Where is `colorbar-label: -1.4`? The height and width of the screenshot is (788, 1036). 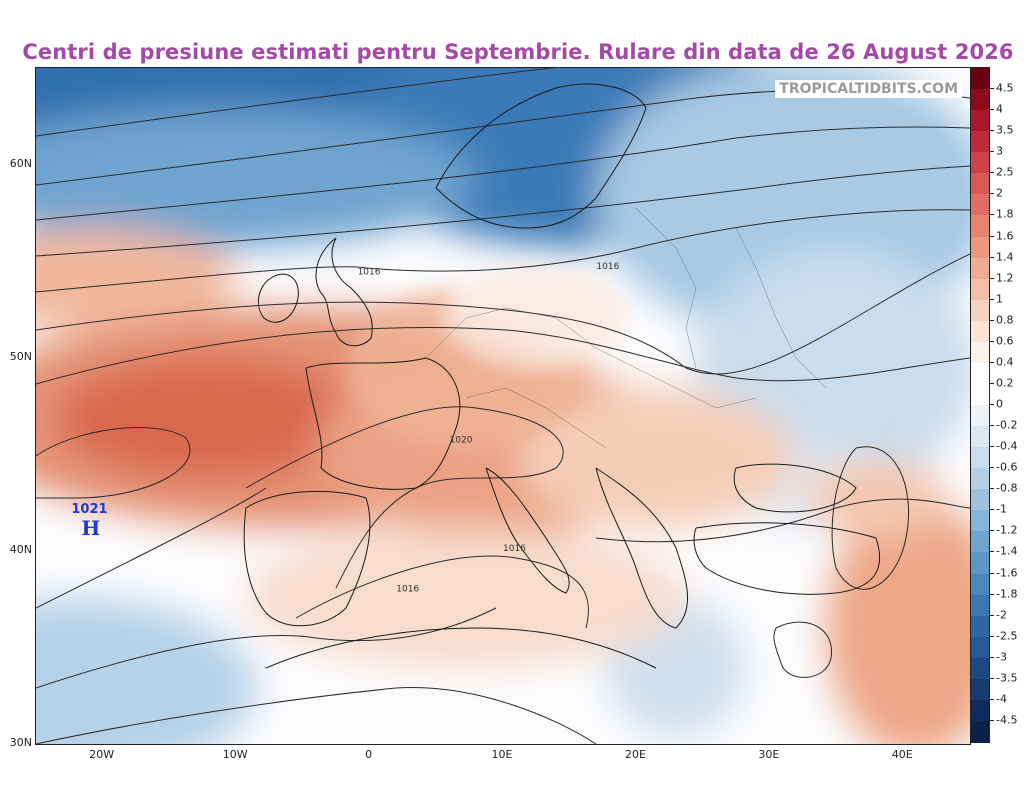
colorbar-label: -1.4 is located at coordinates (1007, 551).